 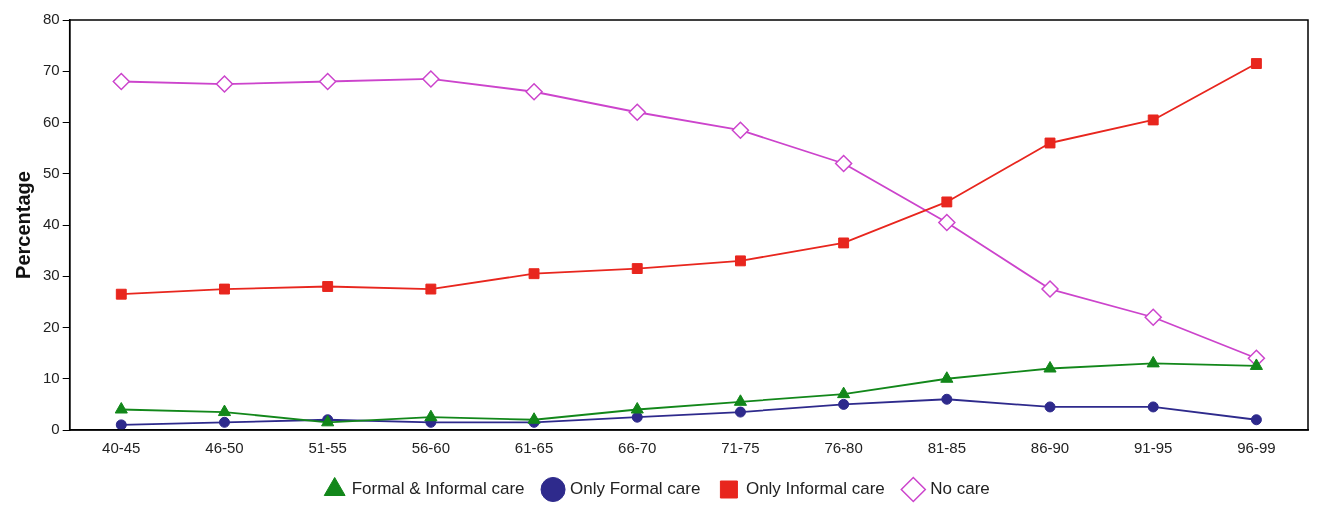 What do you see at coordinates (960, 489) in the screenshot?
I see `legend-label: No care` at bounding box center [960, 489].